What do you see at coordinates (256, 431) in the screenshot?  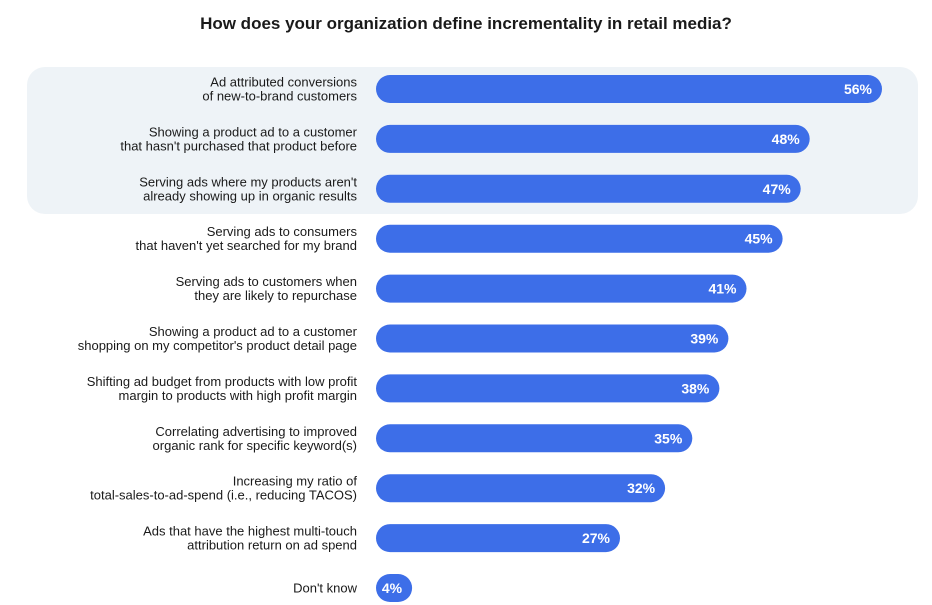 I see `category-label-8-line-1: Correlating advertising to improved` at bounding box center [256, 431].